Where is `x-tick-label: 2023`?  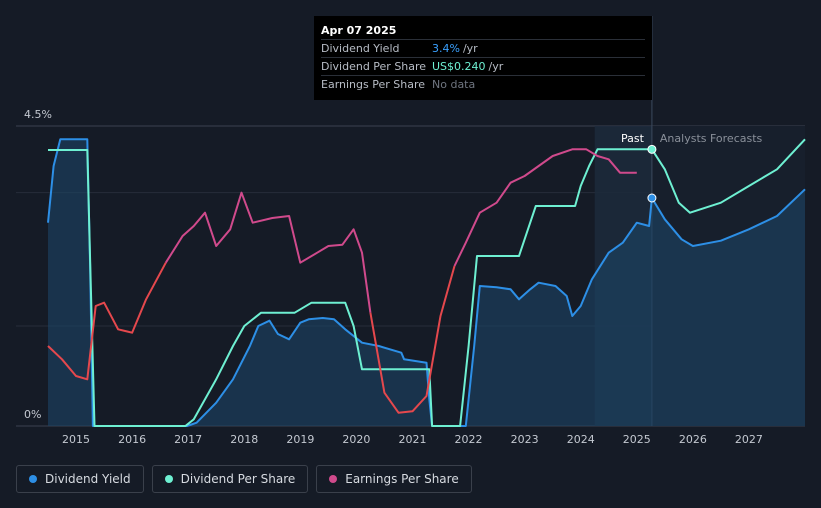 x-tick-label: 2023 is located at coordinates (525, 439).